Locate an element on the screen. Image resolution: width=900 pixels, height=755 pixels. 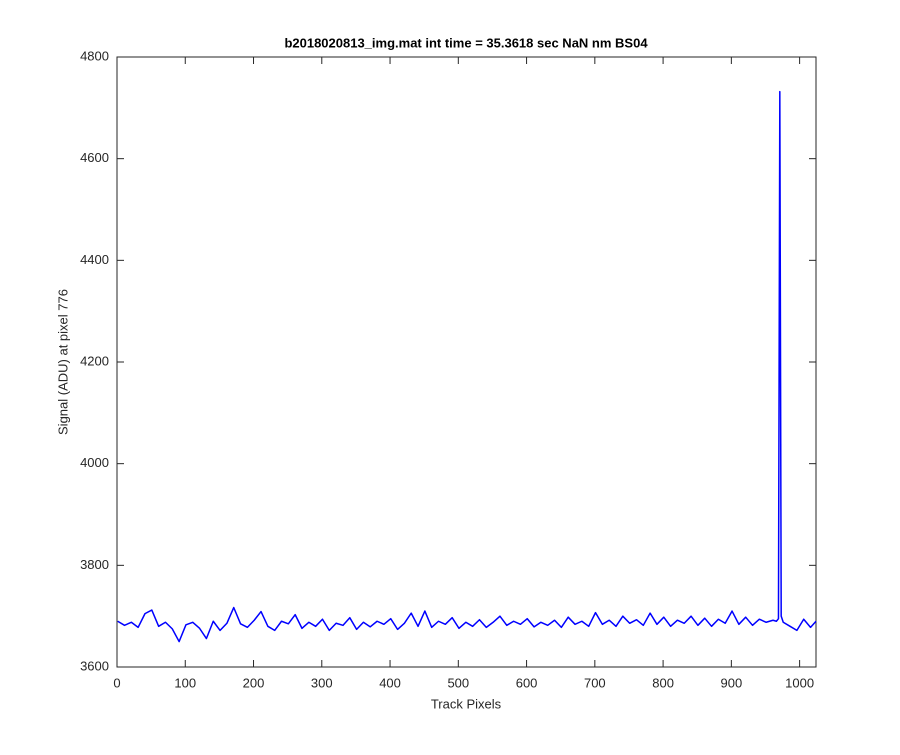
x-tick-label: 300 is located at coordinates (322, 682).